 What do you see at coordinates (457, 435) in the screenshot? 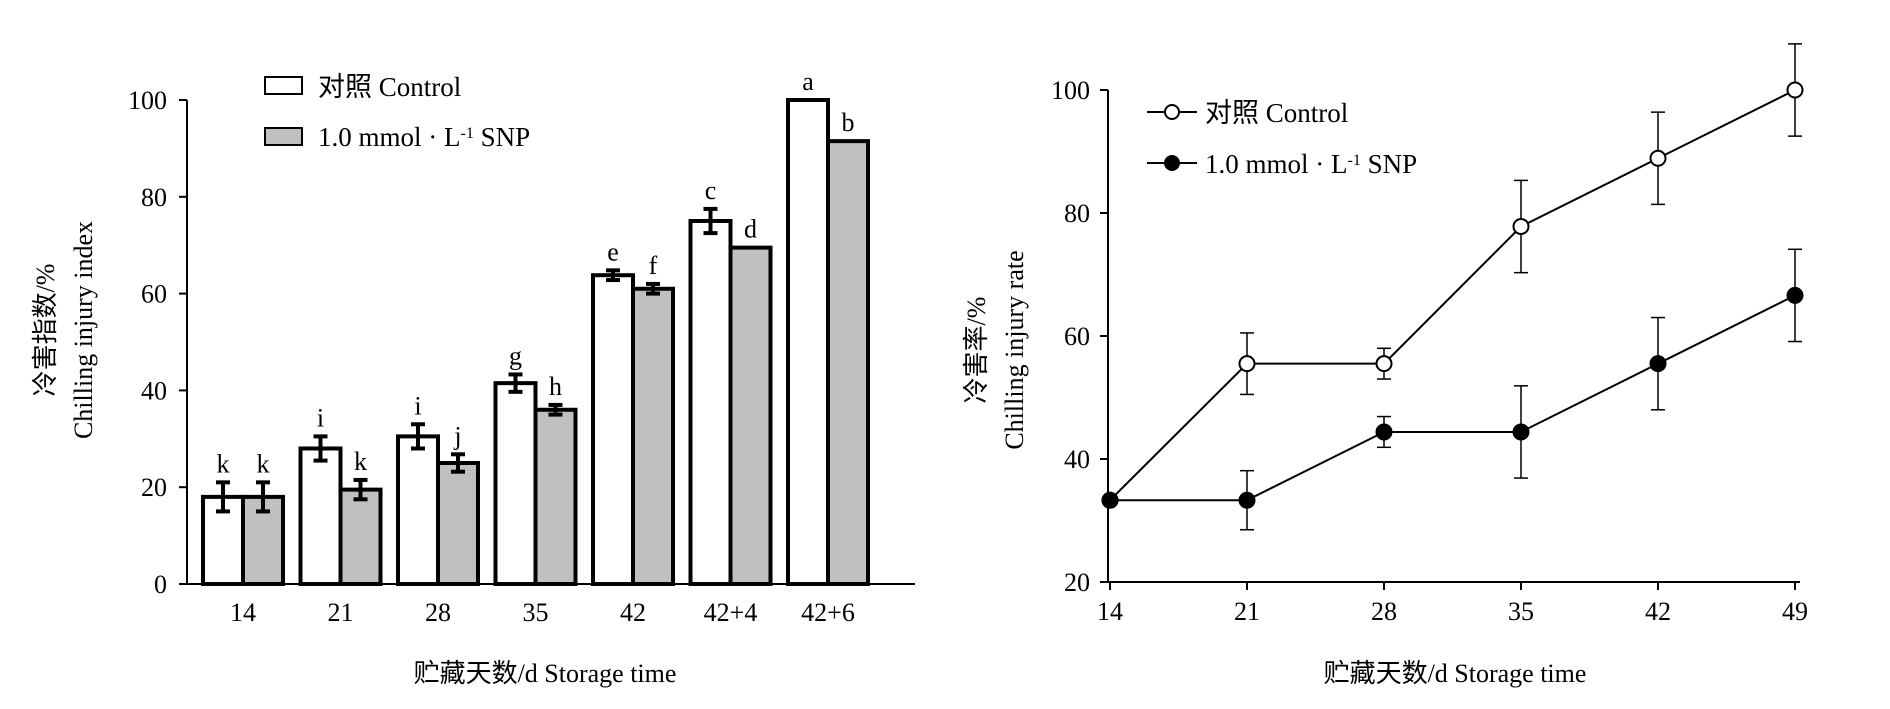
I see `significance-letter: j` at bounding box center [457, 435].